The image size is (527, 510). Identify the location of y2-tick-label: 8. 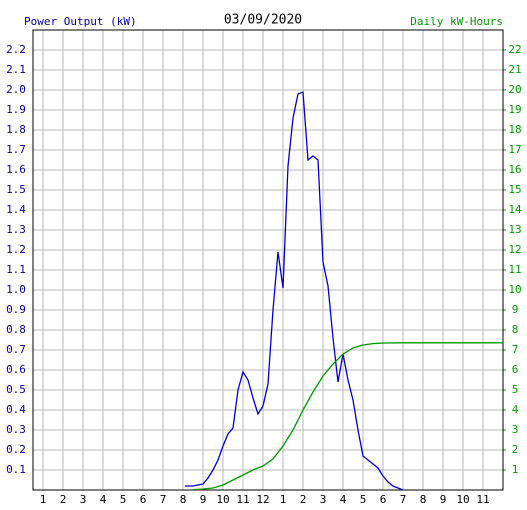
(515, 329).